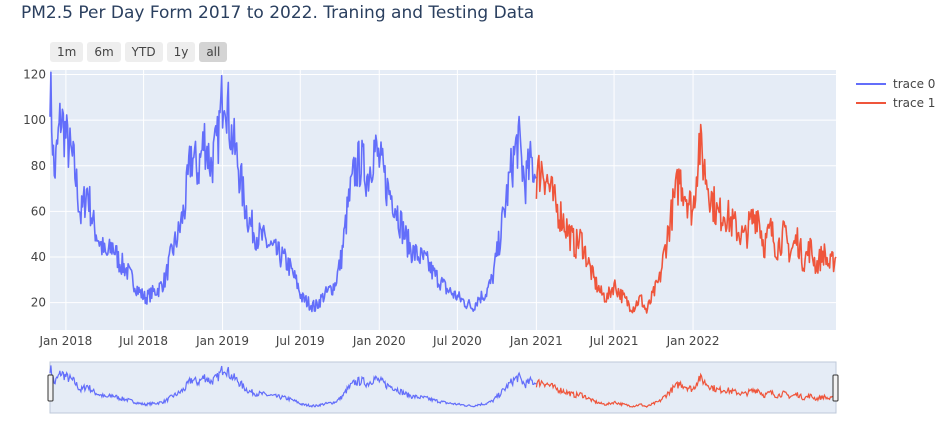 Image resolution: width=943 pixels, height=434 pixels. Describe the element at coordinates (34, 75) in the screenshot. I see `y-tick-label: 120` at that location.